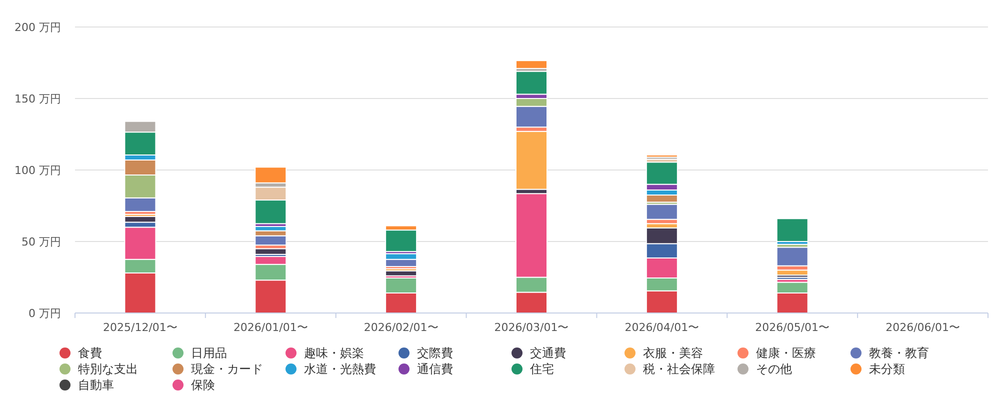  I want to click on legend-label: 食費, so click(90, 353).